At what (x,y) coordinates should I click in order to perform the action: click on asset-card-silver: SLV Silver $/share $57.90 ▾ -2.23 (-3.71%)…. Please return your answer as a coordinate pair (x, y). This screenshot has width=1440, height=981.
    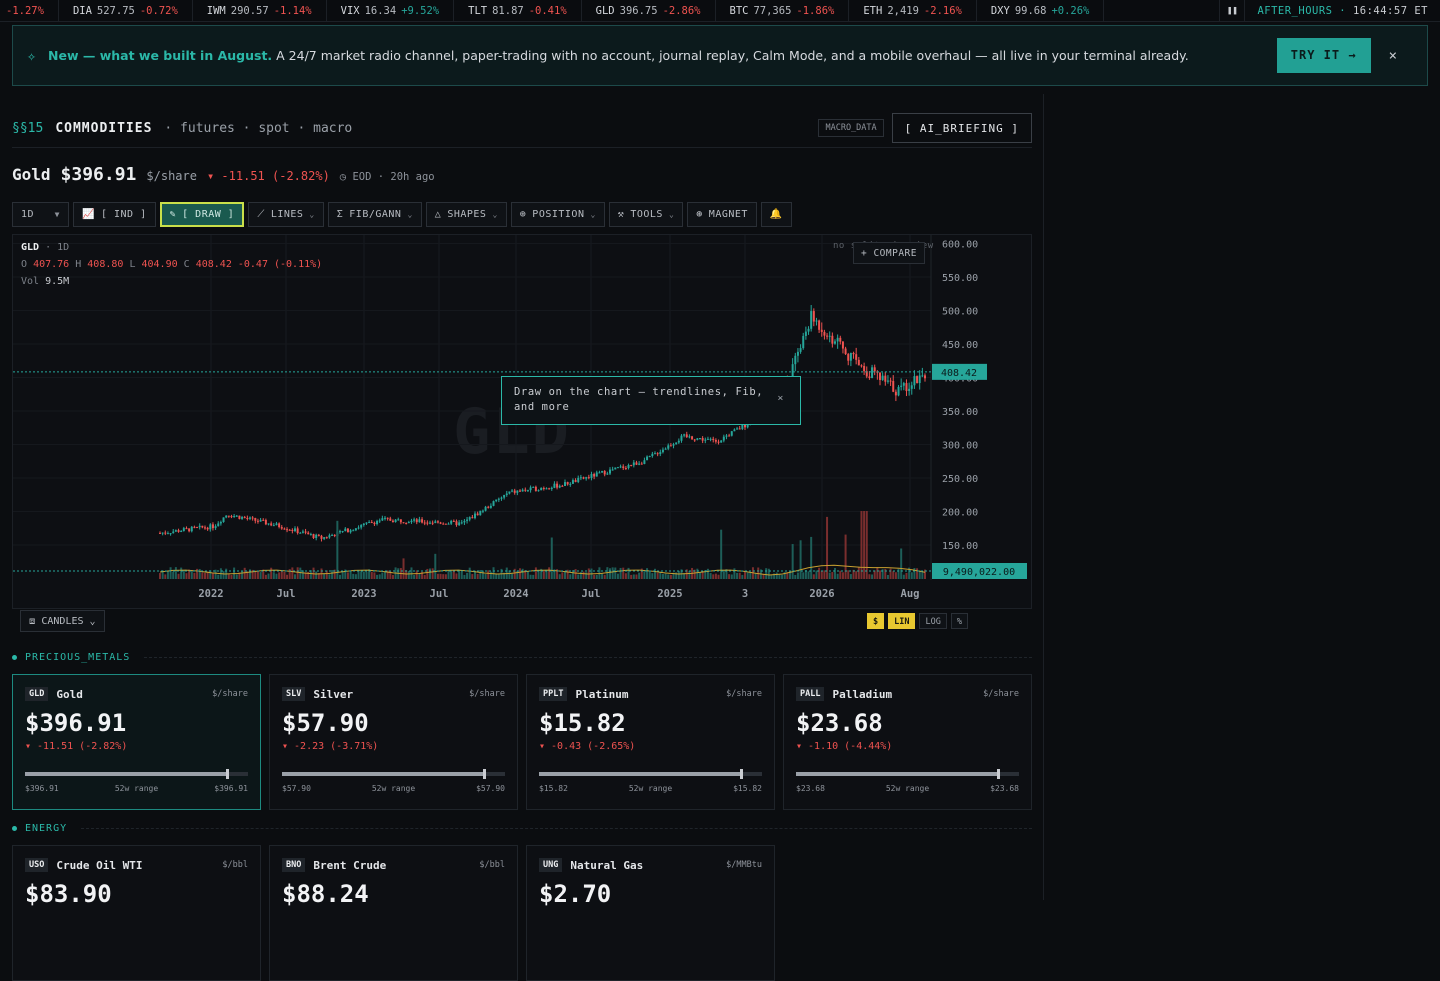
    Looking at the image, I should click on (393, 742).